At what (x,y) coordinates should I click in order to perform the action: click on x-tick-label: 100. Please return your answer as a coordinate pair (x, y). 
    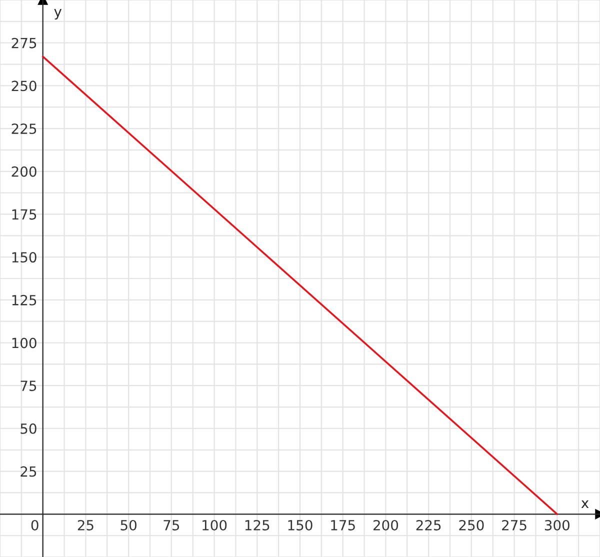
    Looking at the image, I should click on (214, 525).